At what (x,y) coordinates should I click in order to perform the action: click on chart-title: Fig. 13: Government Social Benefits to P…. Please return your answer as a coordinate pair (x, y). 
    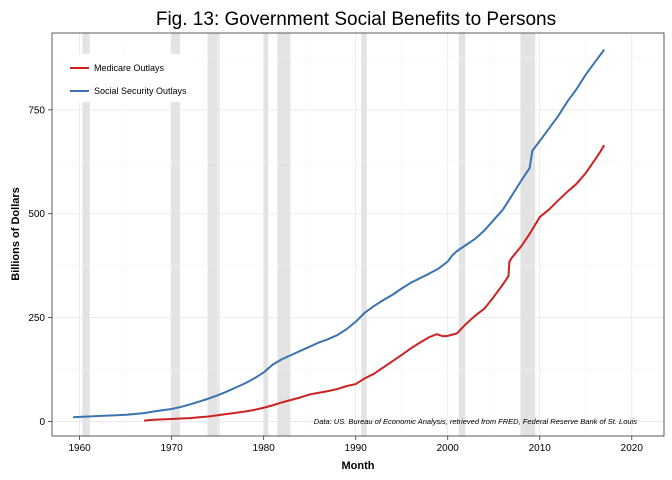
    Looking at the image, I should click on (356, 19).